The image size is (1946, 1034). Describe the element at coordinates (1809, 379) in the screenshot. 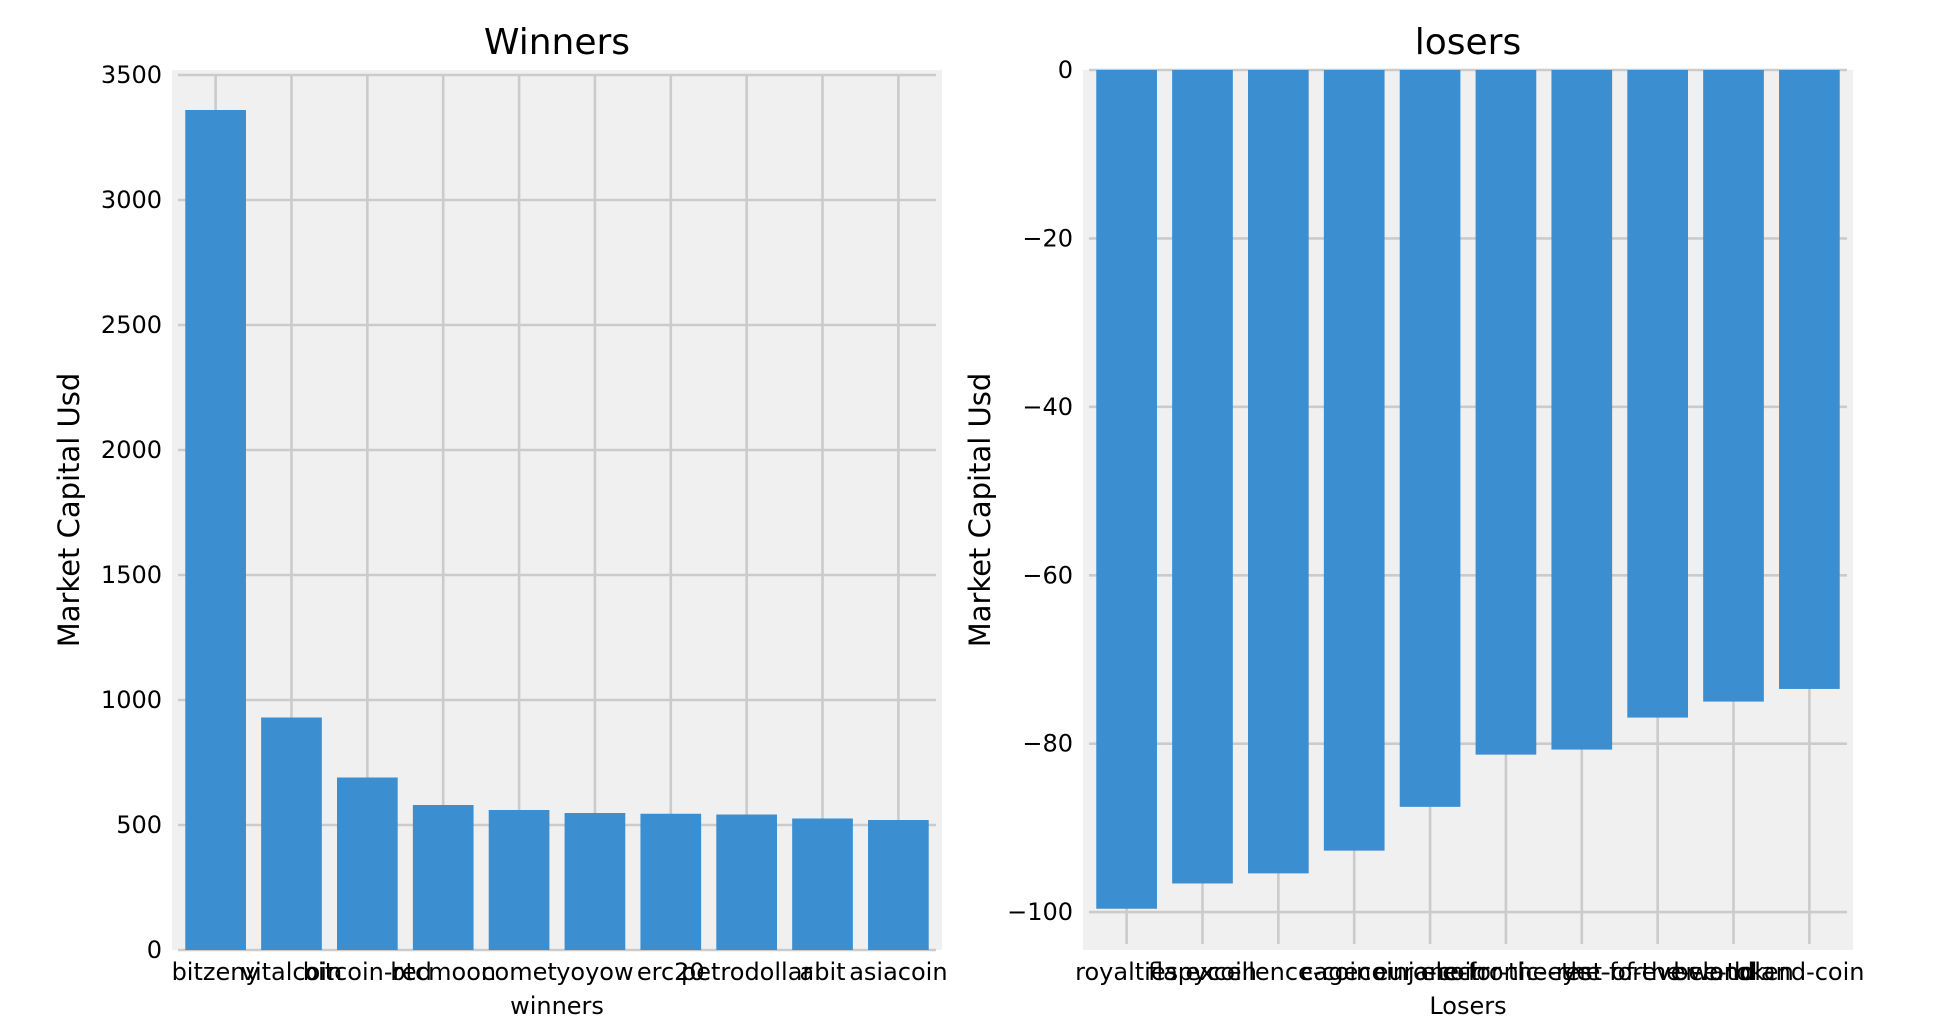

I see `bar-land-coin` at that location.